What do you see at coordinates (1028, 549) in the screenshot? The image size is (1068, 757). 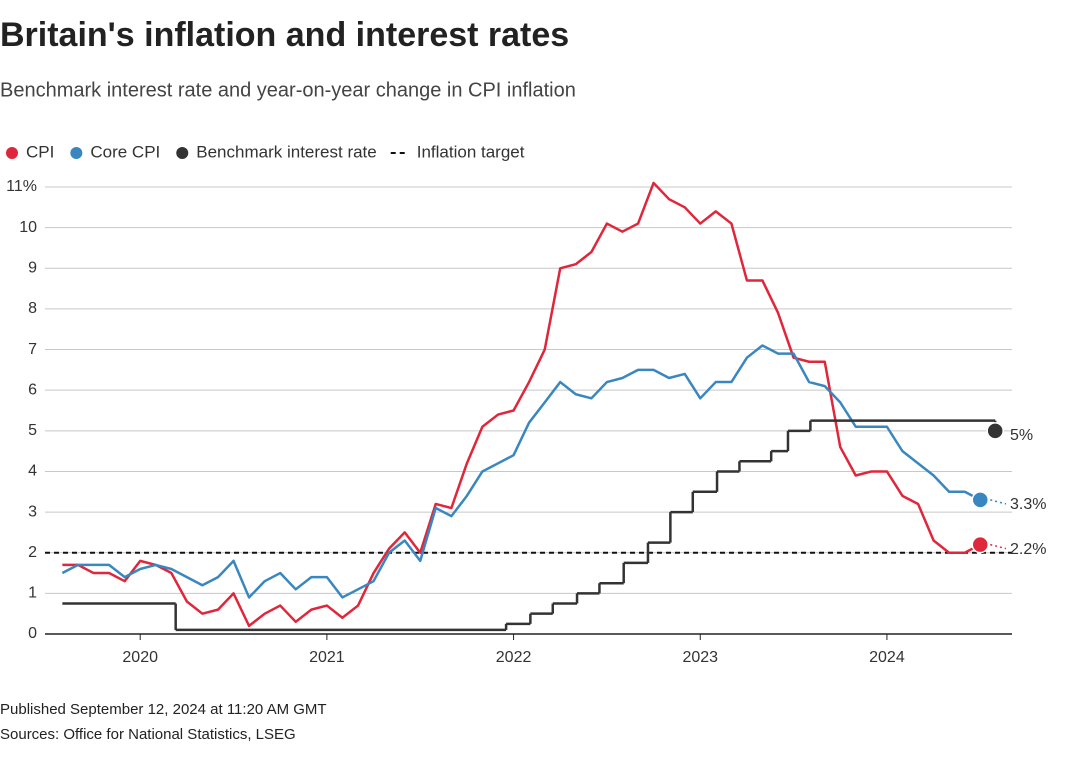 I see `end-label: 2.2%` at bounding box center [1028, 549].